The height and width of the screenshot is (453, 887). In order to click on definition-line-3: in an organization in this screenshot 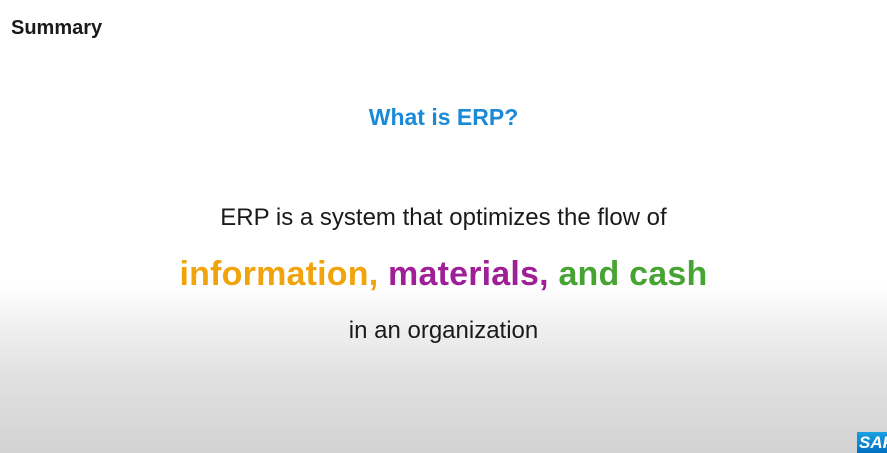, I will do `click(443, 330)`.